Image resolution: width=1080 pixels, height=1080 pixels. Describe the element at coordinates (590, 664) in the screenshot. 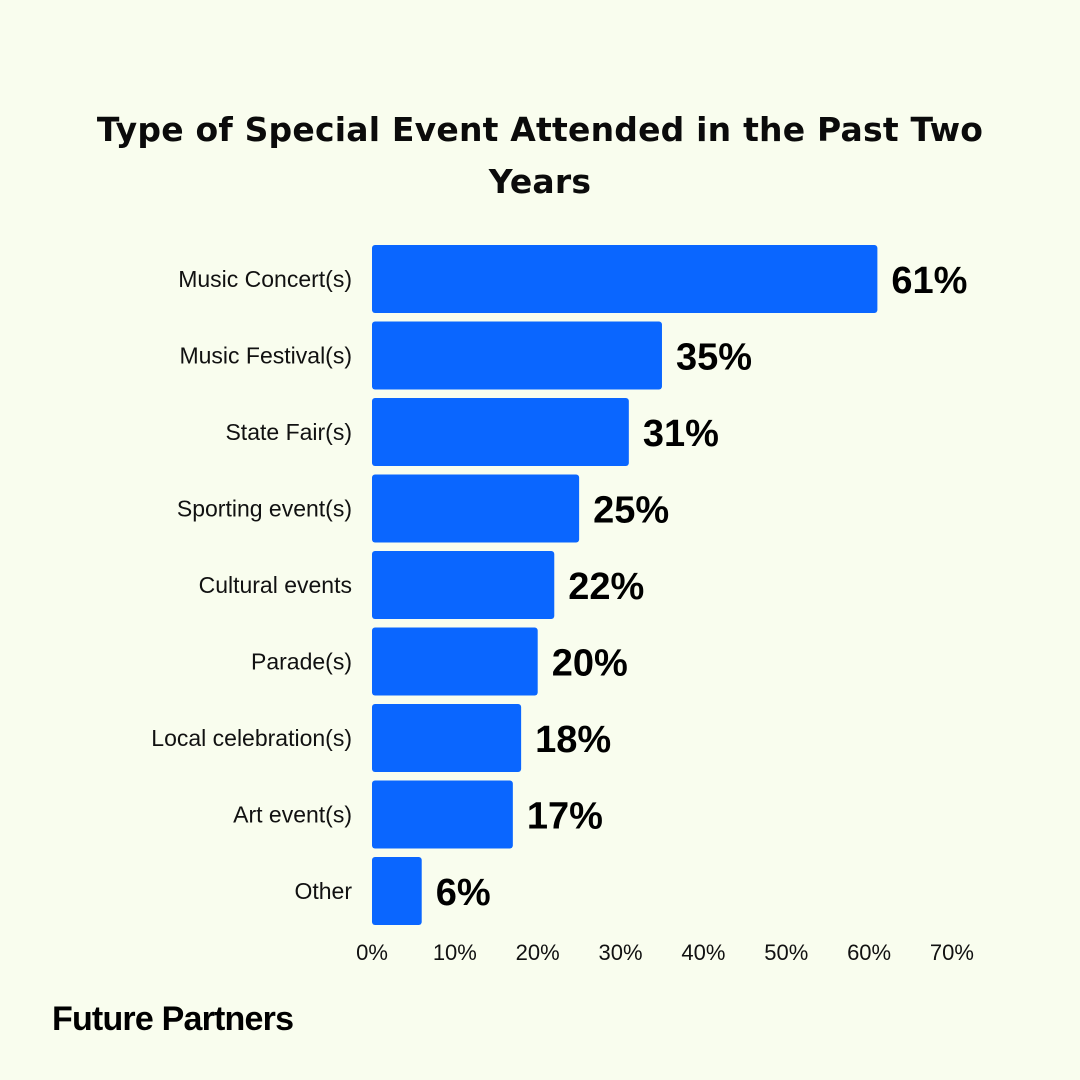

I see `value-label: 20%` at that location.